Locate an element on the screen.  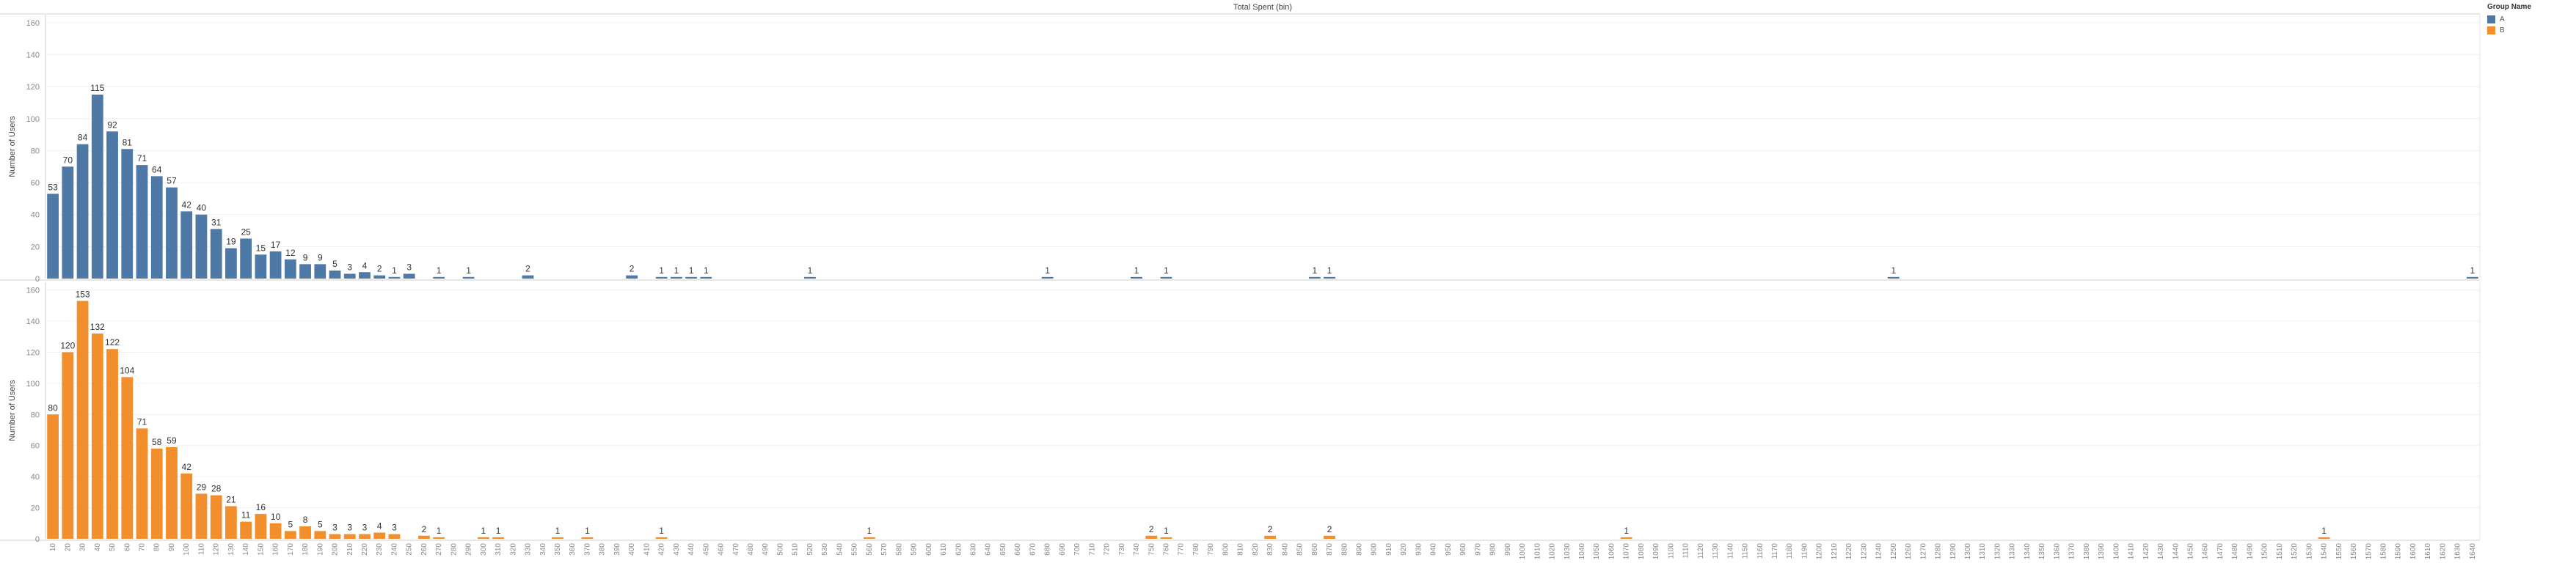
x-tick-label: 20 is located at coordinates (68, 547).